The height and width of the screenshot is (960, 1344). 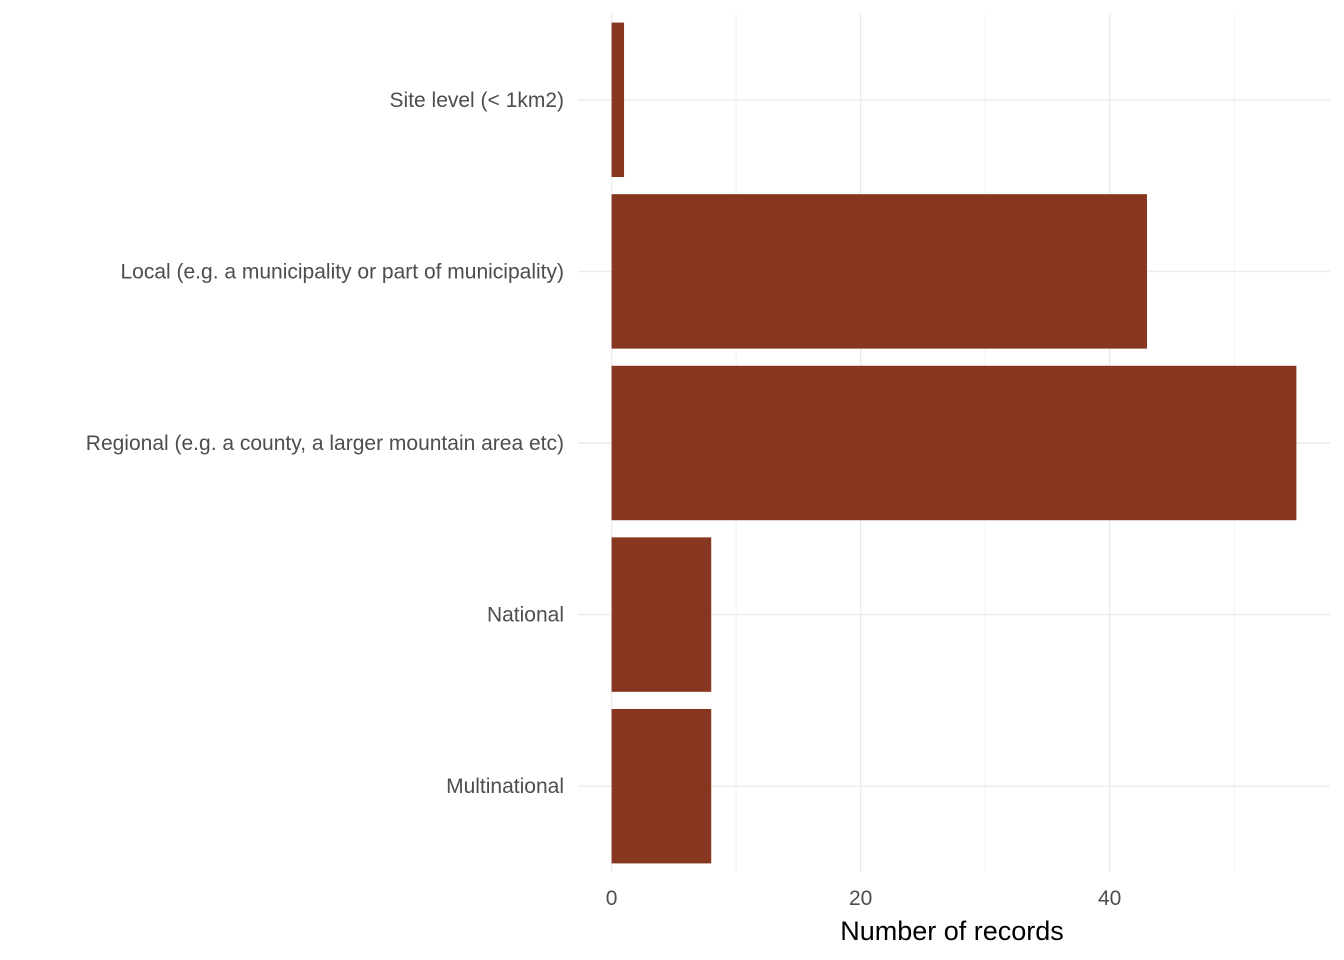 I want to click on x-tick-label: 0, so click(x=612, y=898).